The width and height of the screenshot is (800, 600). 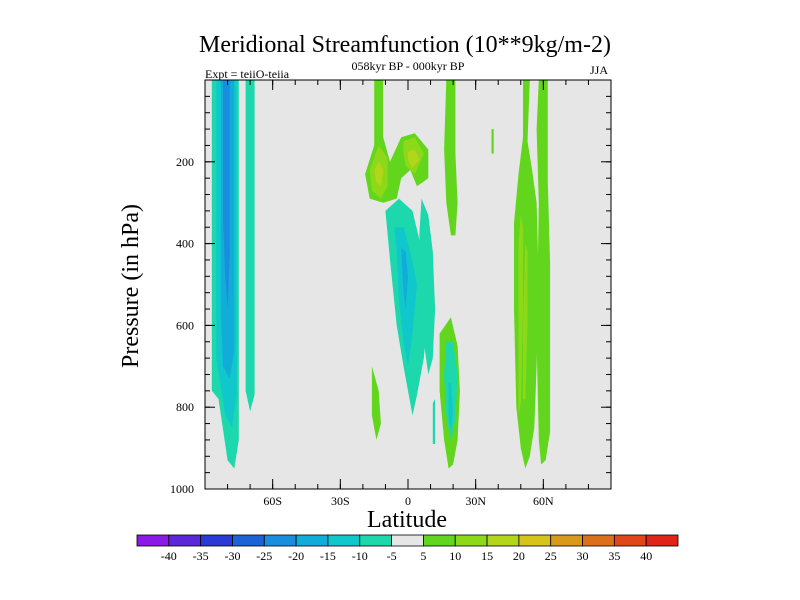 I want to click on y-tick-labels: 200 400 600 800 1000, so click(x=182, y=325).